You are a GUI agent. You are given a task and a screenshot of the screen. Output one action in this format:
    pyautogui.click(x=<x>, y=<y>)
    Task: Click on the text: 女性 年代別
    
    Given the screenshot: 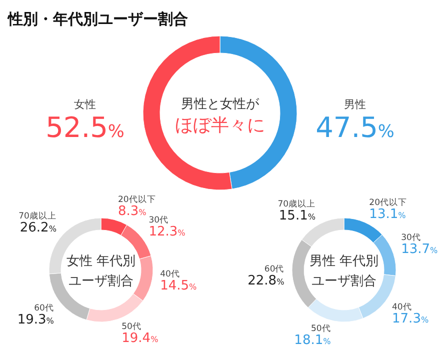 What is the action you would take?
    pyautogui.click(x=101, y=261)
    